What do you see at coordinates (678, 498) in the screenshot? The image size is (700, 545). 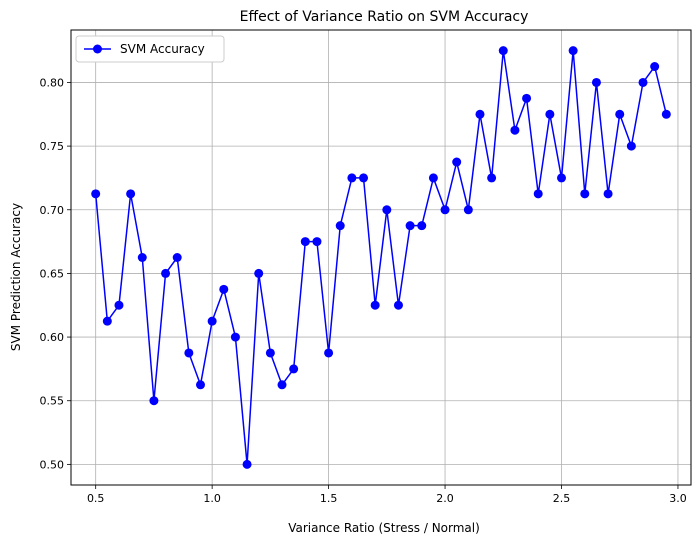 I see `x-tick-label: 3.0` at bounding box center [678, 498].